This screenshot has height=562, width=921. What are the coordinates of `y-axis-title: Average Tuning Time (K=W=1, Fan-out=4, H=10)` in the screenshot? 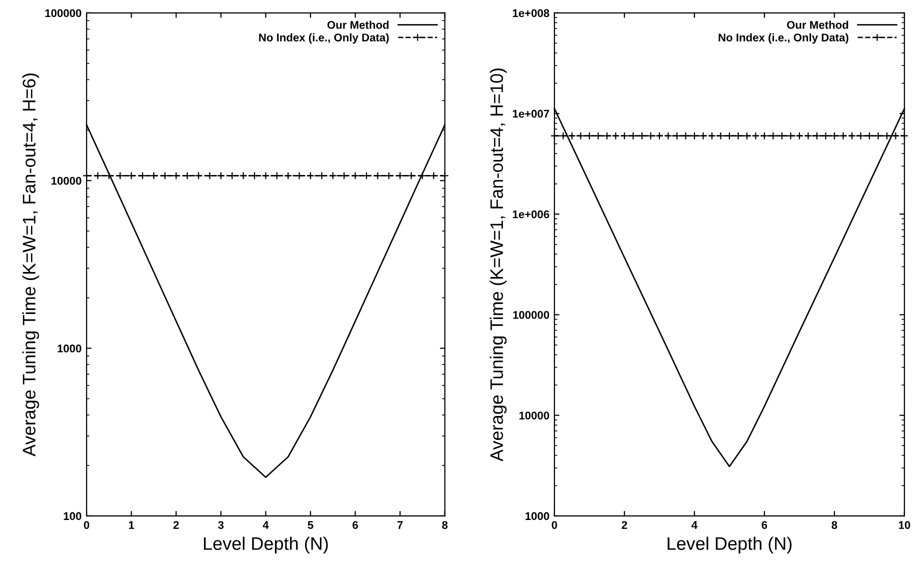 It's located at (498, 265).